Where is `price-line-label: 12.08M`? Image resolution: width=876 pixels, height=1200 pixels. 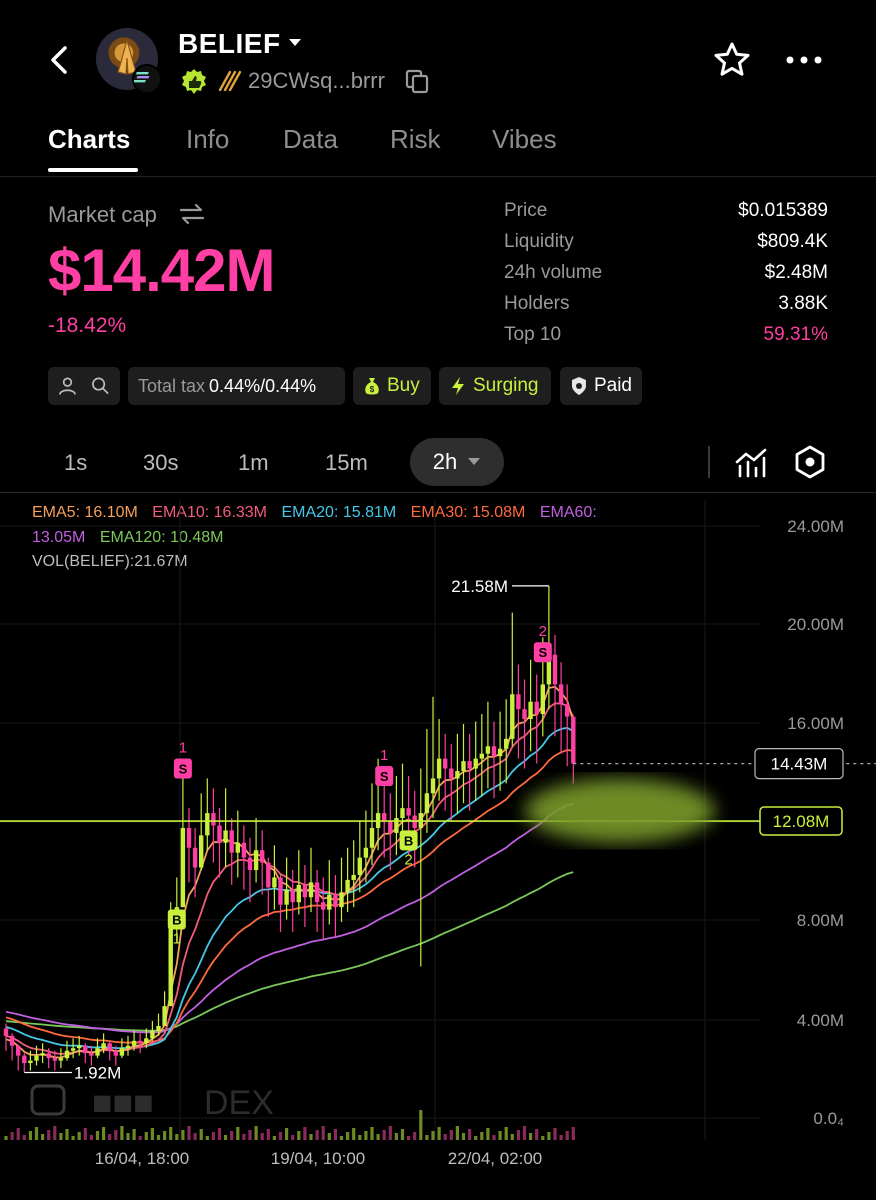
price-line-label: 12.08M is located at coordinates (801, 821).